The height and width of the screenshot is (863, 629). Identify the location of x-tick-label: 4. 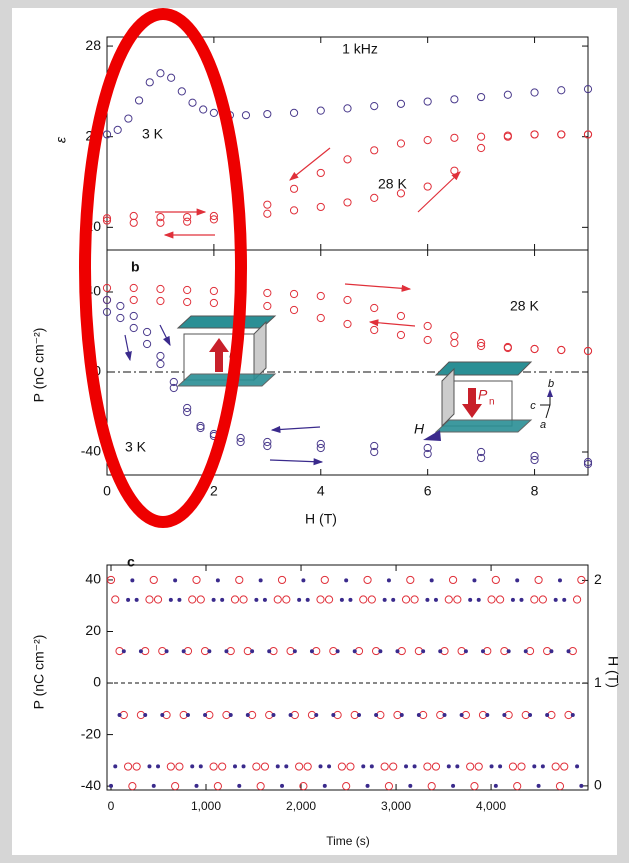
(321, 491).